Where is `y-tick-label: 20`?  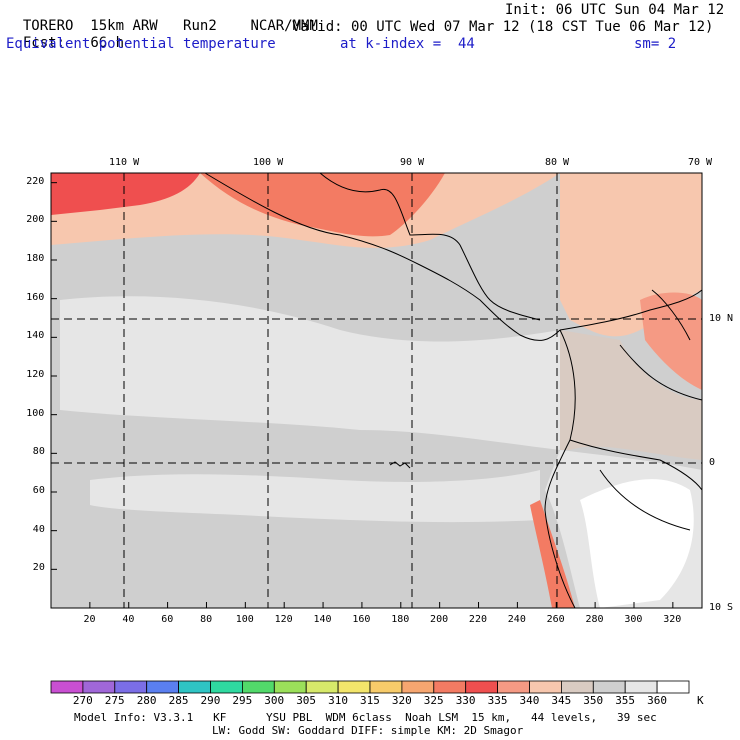 y-tick-label: 20 is located at coordinates (38, 568).